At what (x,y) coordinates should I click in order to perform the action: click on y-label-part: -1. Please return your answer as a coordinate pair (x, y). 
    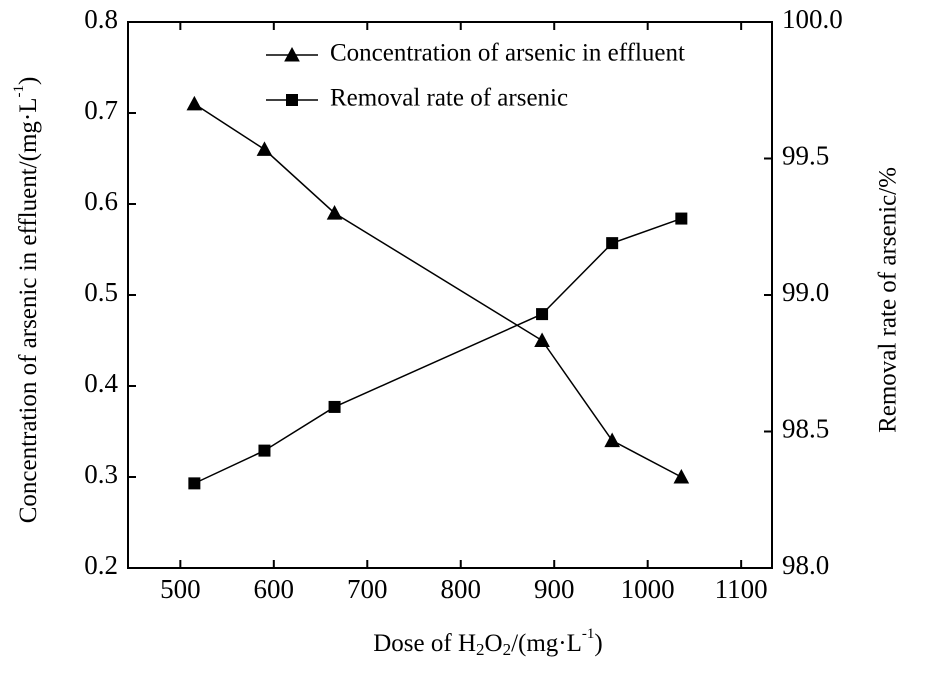
    Looking at the image, I should click on (19, 91).